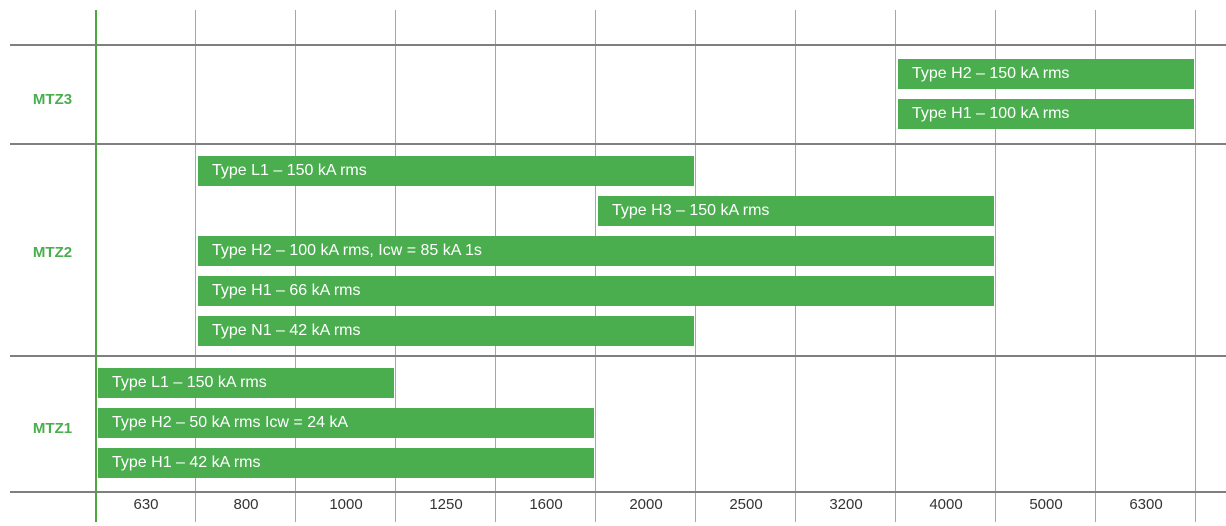 This screenshot has height=526, width=1226. Describe the element at coordinates (346, 463) in the screenshot. I see `range-bar: Type H1 – 42 kA rms` at that location.